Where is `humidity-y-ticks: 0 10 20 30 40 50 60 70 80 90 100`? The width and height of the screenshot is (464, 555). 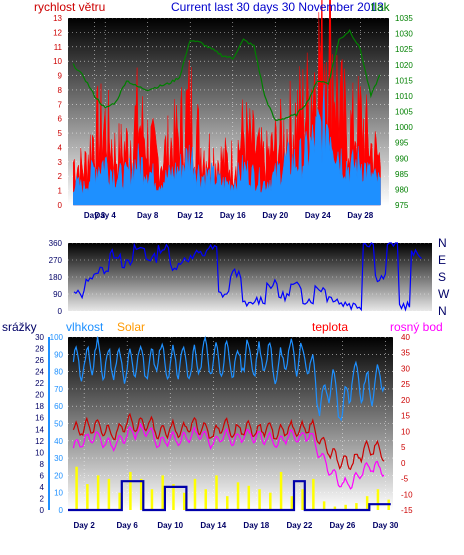
humidity-y-ticks: 0 10 20 30 40 50 60 70 80 90 100 is located at coordinates (57, 424).